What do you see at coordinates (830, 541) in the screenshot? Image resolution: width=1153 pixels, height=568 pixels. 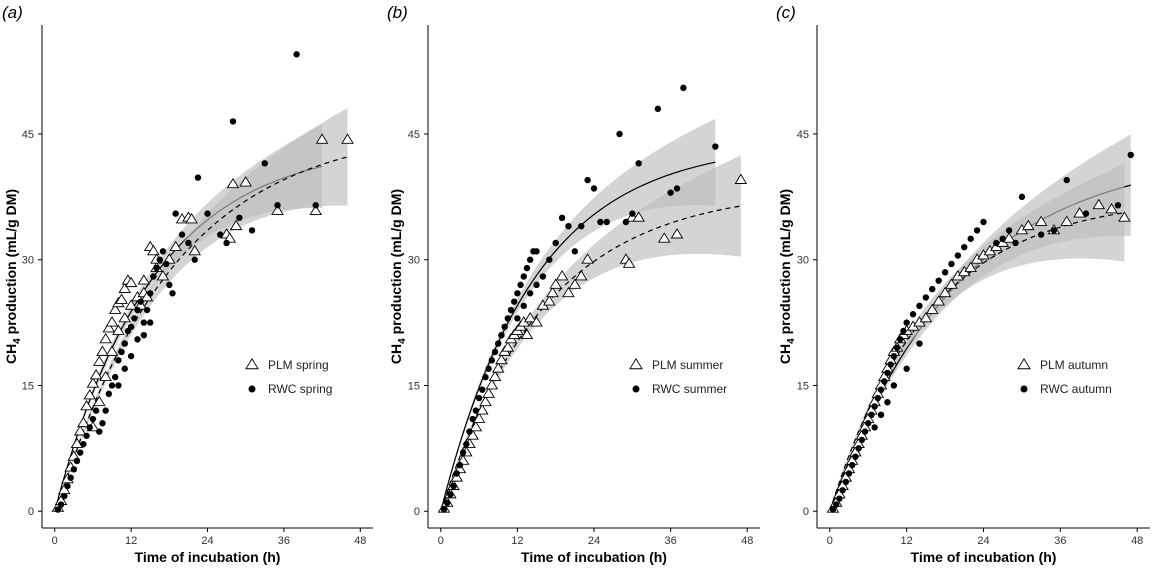 I see `x-tick-label: 0` at bounding box center [830, 541].